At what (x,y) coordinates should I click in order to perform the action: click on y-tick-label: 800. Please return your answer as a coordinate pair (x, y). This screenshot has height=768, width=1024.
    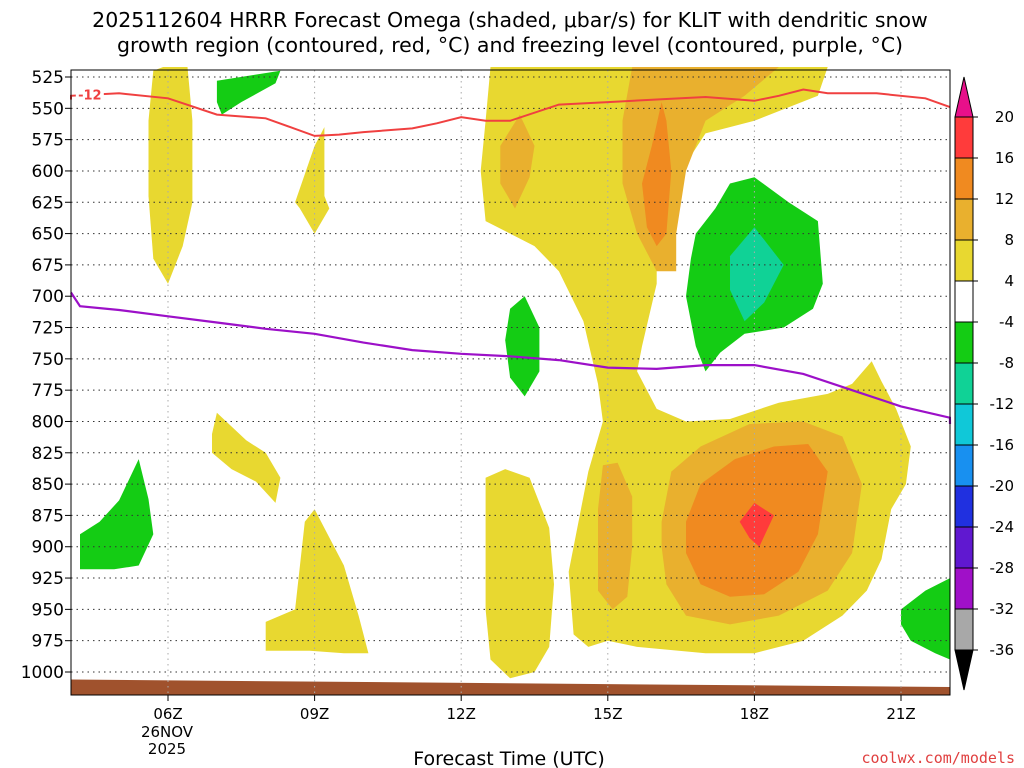
    Looking at the image, I should click on (48, 422).